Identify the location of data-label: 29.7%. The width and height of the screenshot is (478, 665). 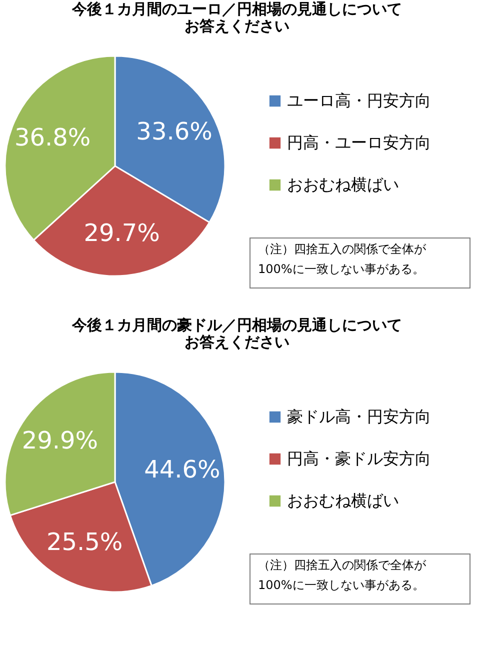
(122, 232).